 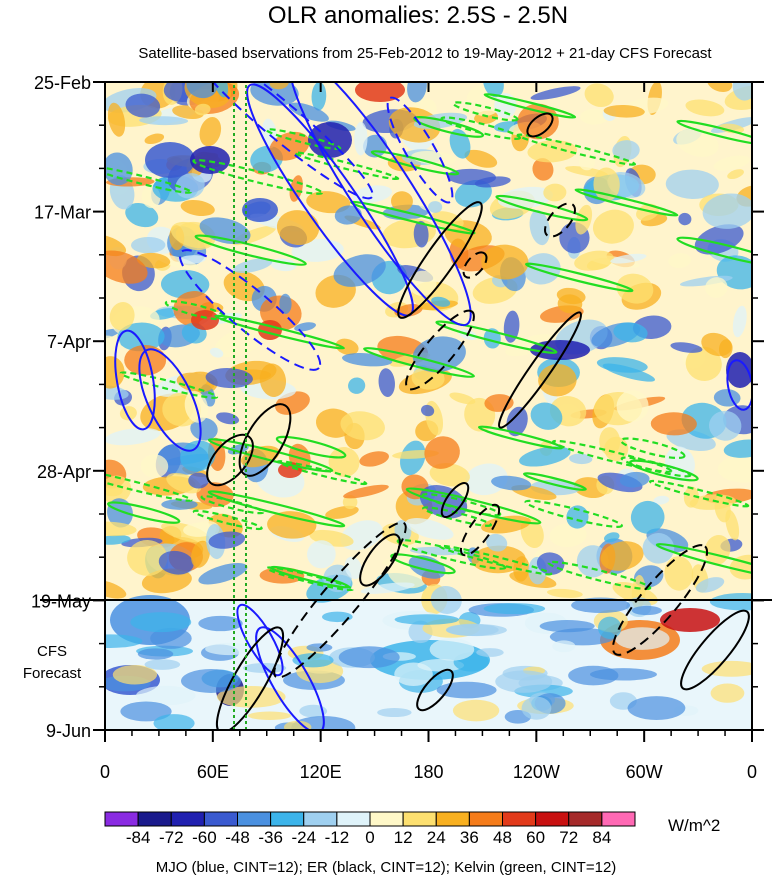 I want to click on y-tick-label: 19-May, so click(x=61, y=601).